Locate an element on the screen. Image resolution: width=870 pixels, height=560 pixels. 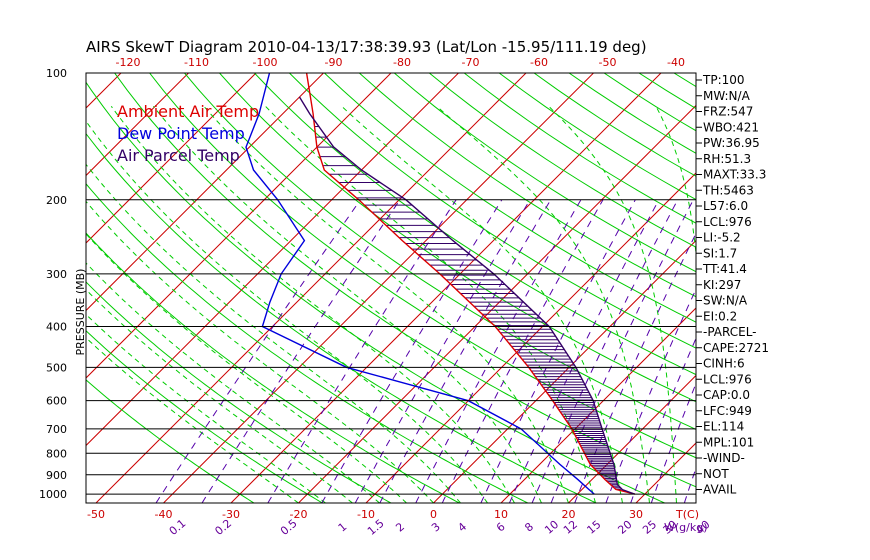
mixing-ratio-tick-label: 15 is located at coordinates (593, 527).